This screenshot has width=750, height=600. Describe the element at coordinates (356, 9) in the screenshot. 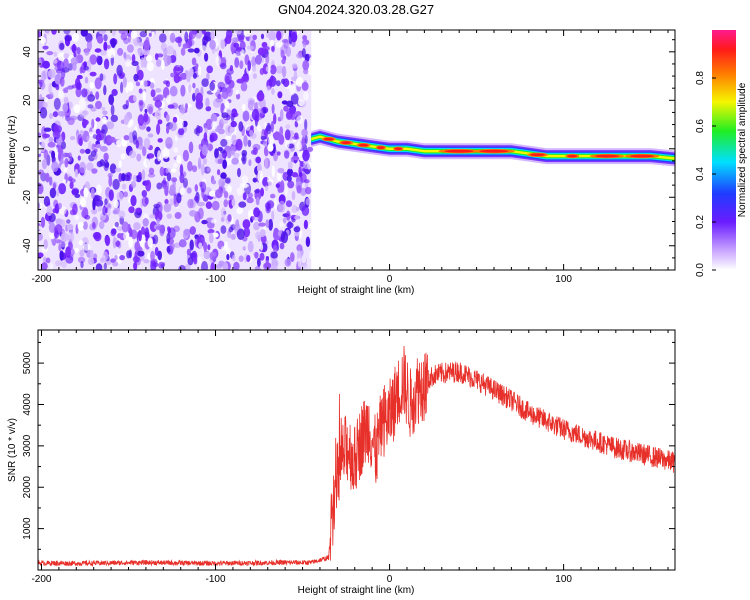

I see `figure-title: GN04.2024.320.03.28.G27` at that location.